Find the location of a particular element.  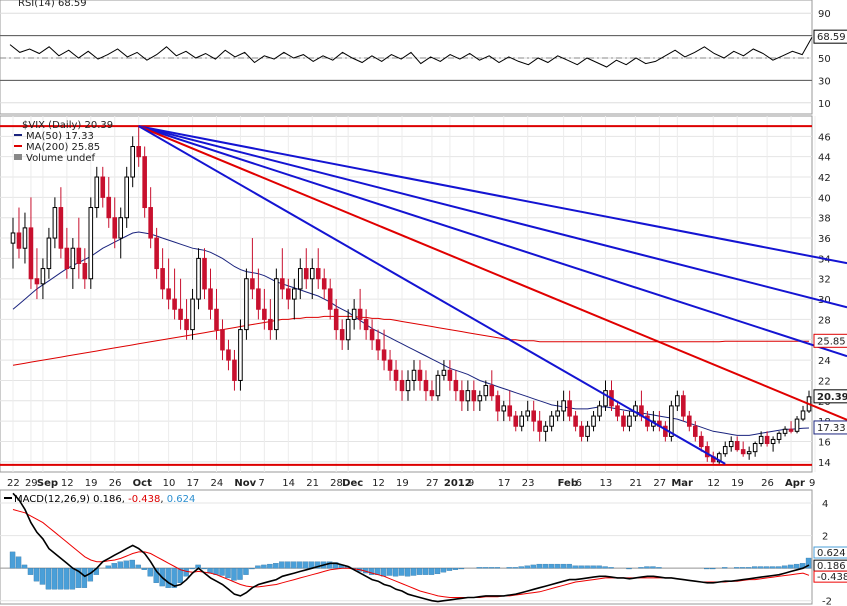

macd-hist-box is located at coordinates (830, 552).